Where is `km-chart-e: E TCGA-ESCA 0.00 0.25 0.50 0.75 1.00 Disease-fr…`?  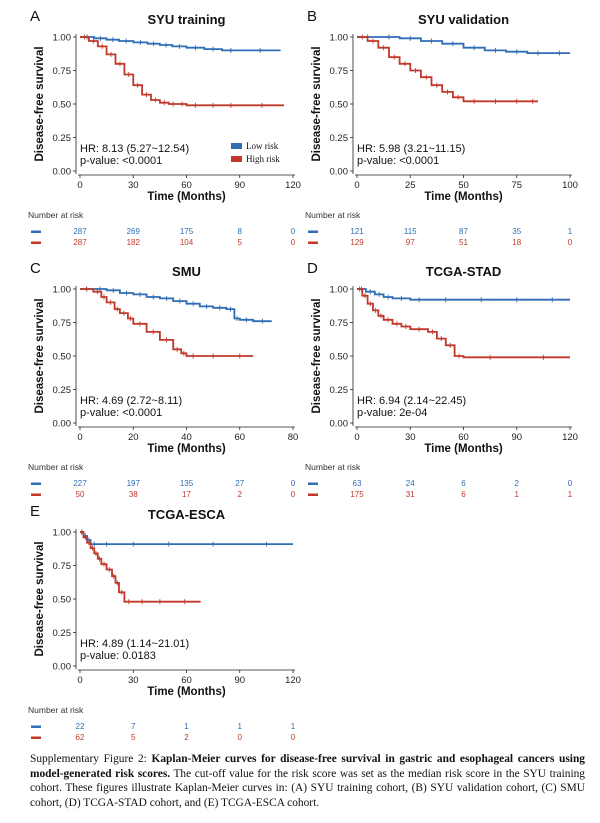 km-chart-e: E TCGA-ESCA 0.00 0.25 0.50 0.75 1.00 Disease-fr… is located at coordinates (164, 622).